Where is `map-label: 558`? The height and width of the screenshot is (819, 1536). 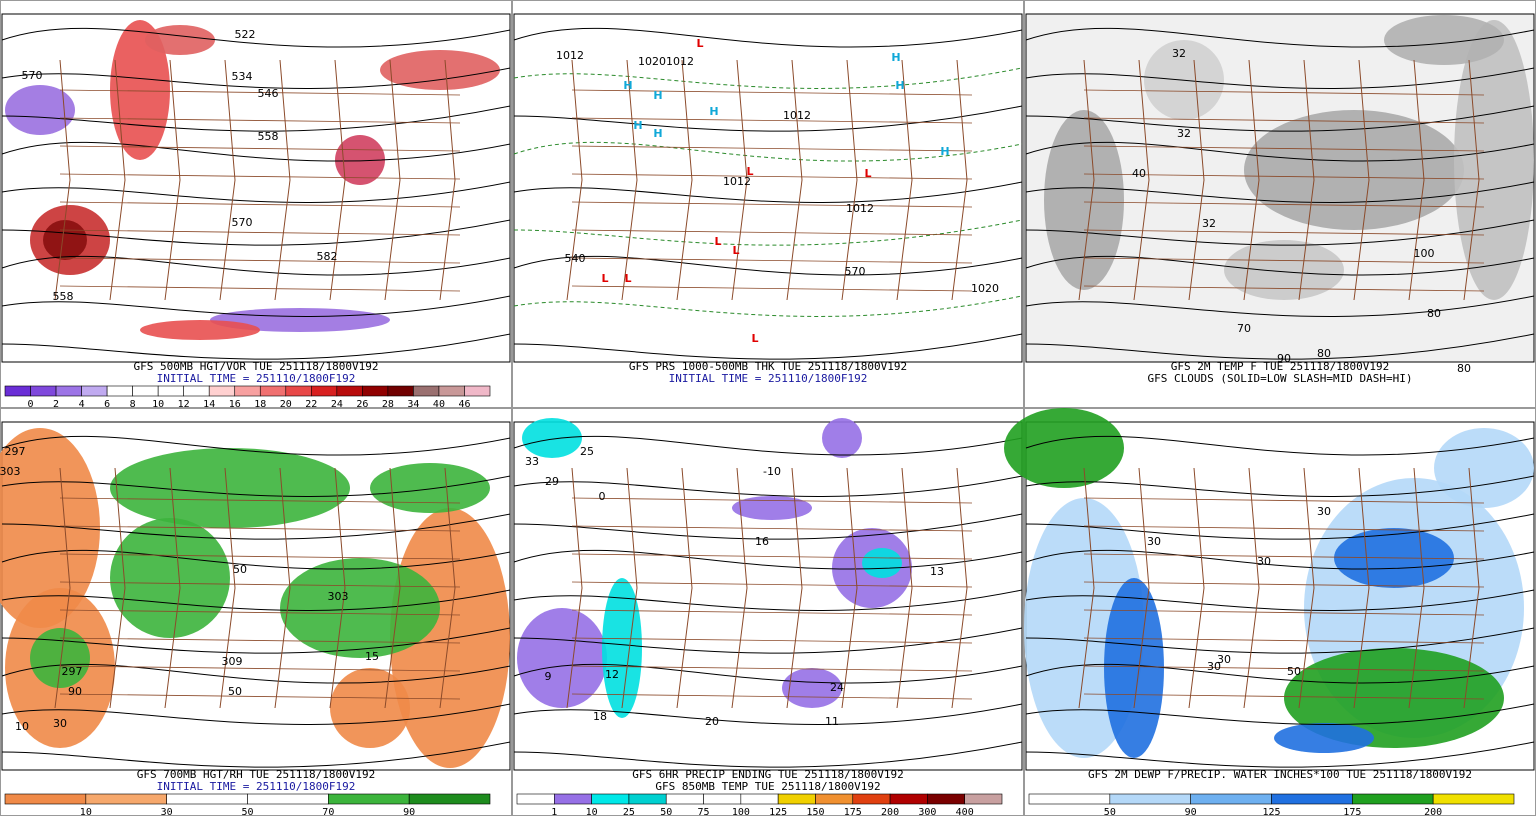
map-label: 558 is located at coordinates (268, 136).